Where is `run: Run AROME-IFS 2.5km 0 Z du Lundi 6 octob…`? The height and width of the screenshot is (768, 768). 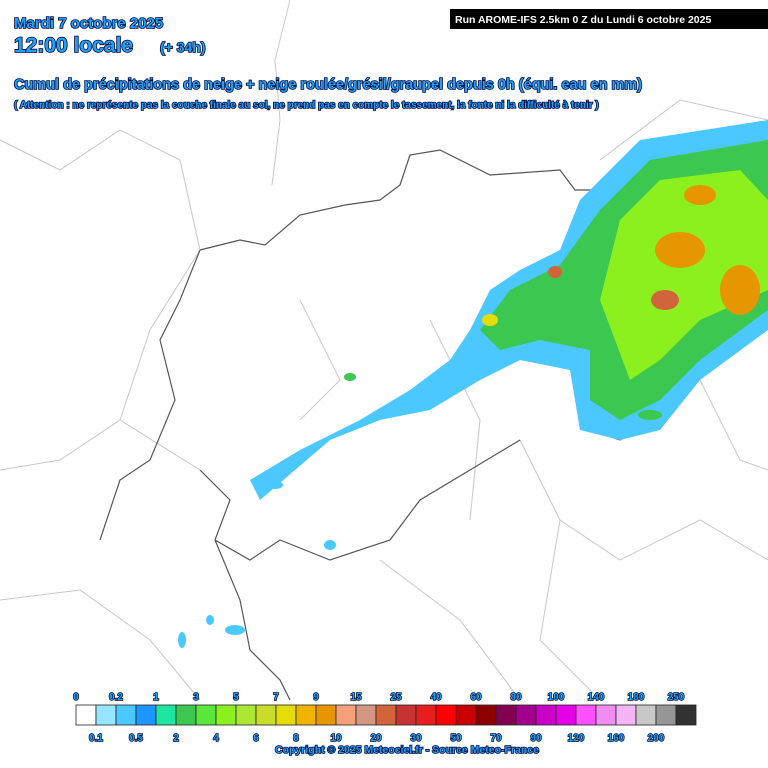
run: Run AROME-IFS 2.5km 0 Z du Lundi 6 octob… is located at coordinates (583, 20).